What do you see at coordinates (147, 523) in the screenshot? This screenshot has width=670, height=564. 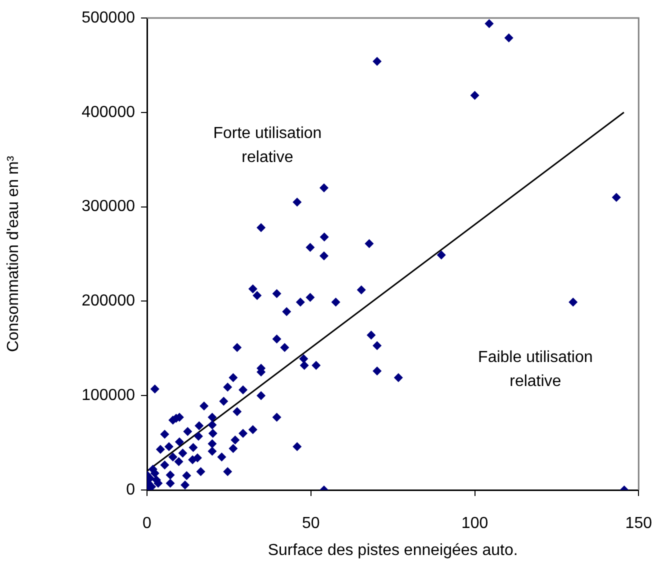 I see `x-tick-label: 0` at bounding box center [147, 523].